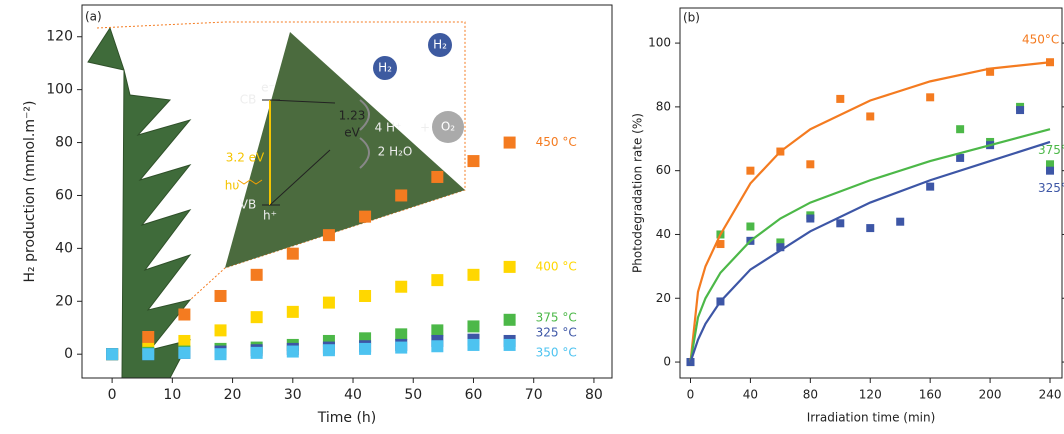 Image resolution: width=1064 pixels, height=434 pixels. I want to click on reaction-arrows, so click(364, 134).